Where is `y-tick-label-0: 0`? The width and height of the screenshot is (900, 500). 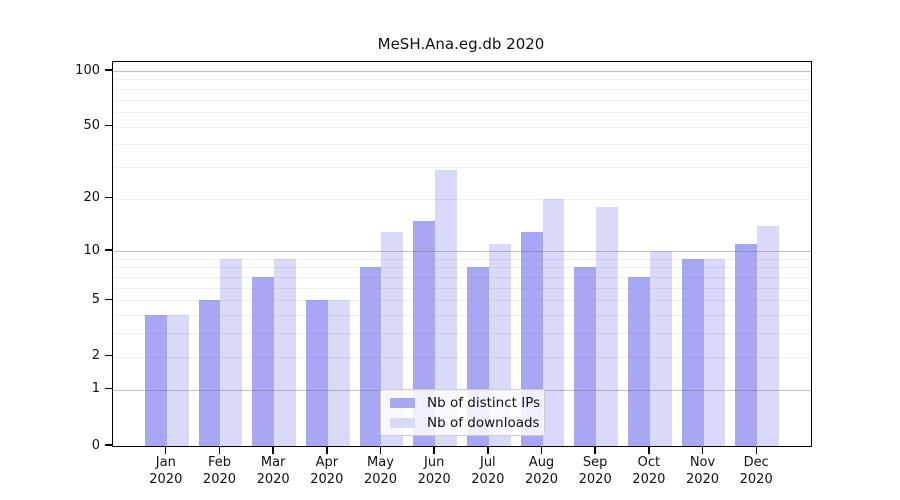 y-tick-label-0: 0 is located at coordinates (95, 445).